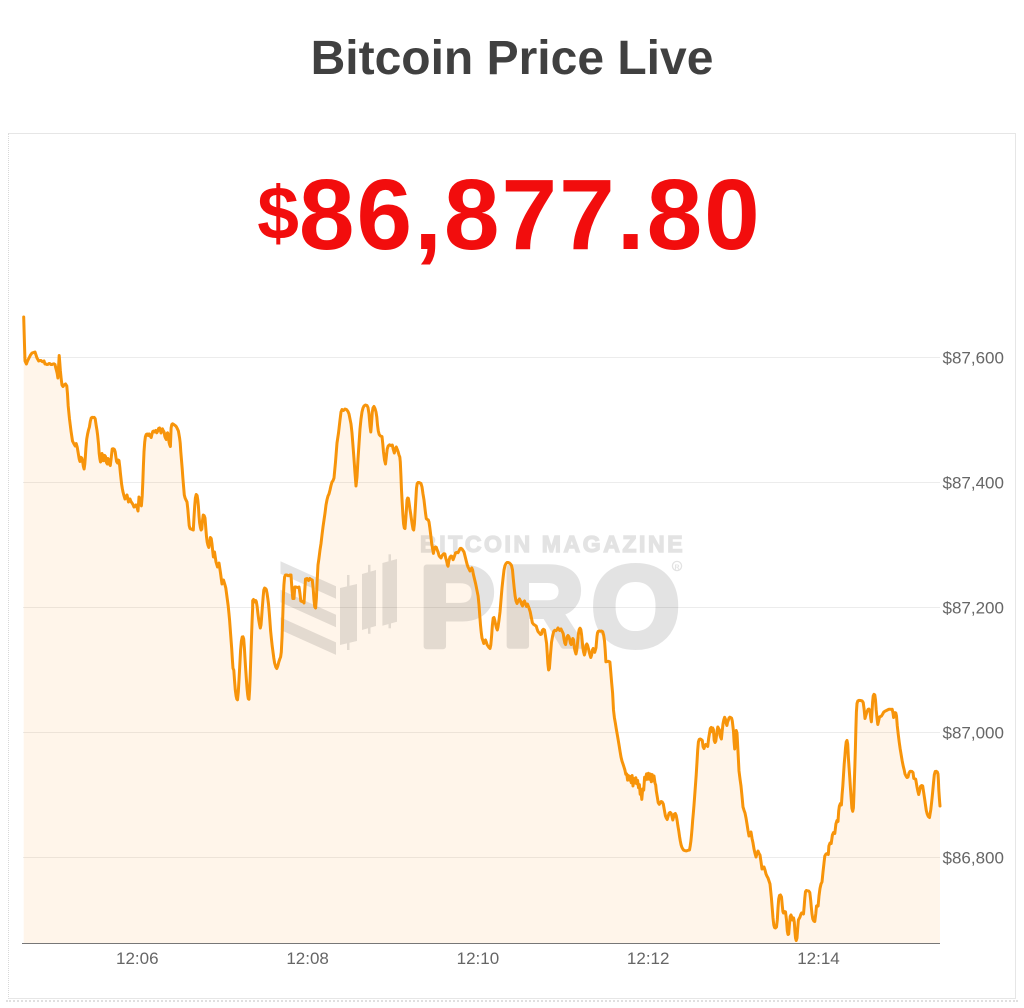 This screenshot has width=1024, height=1008. I want to click on svg-text: $86,800, so click(973, 858).